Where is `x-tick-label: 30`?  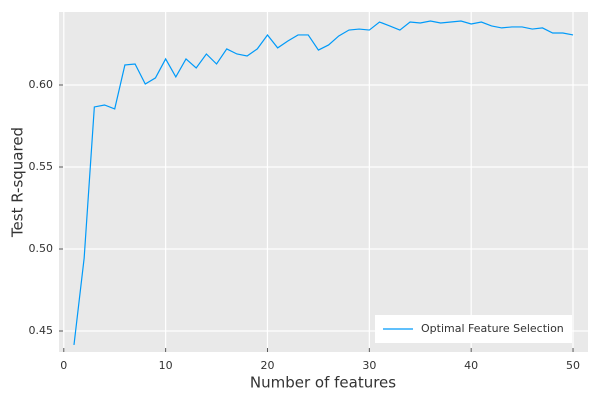 x-tick-label: 30 is located at coordinates (369, 365).